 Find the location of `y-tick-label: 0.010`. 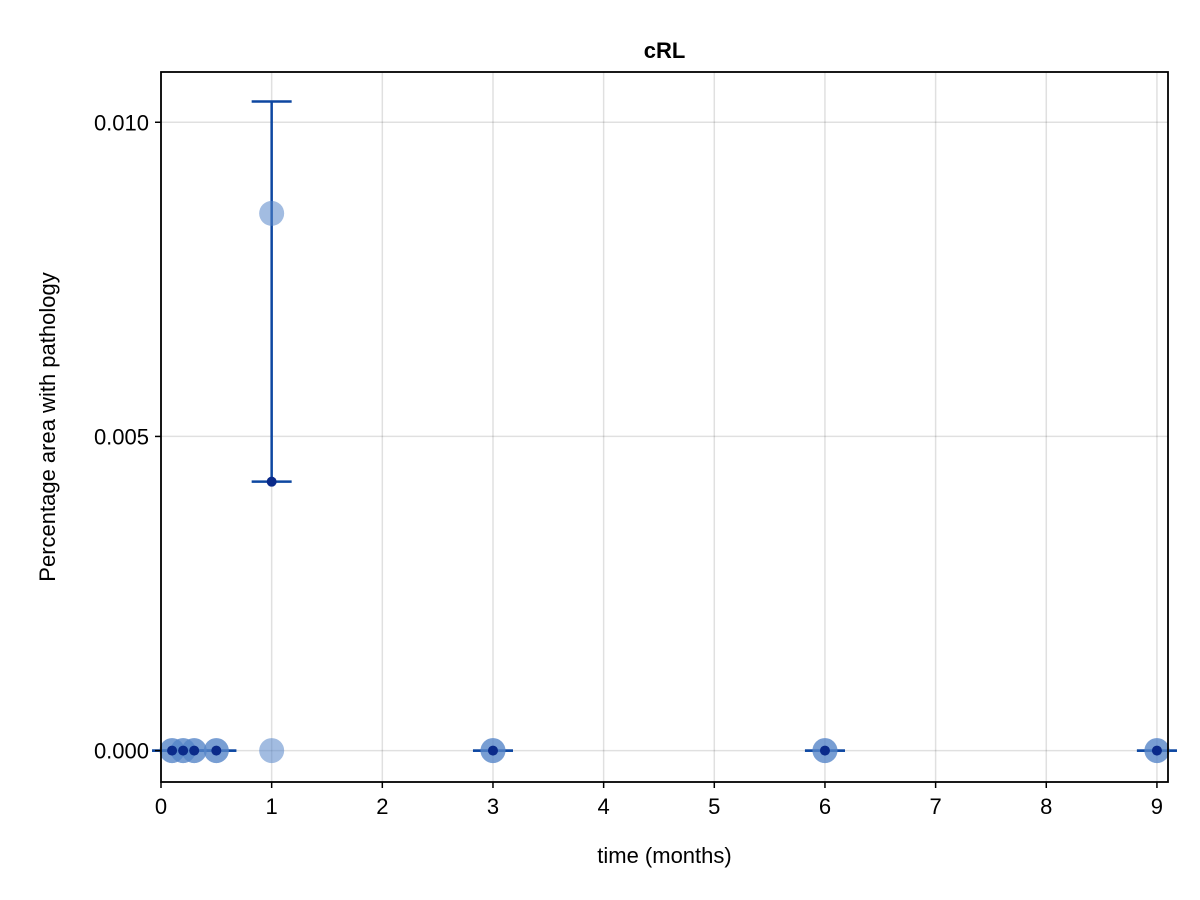

y-tick-label: 0.010 is located at coordinates (121, 122).